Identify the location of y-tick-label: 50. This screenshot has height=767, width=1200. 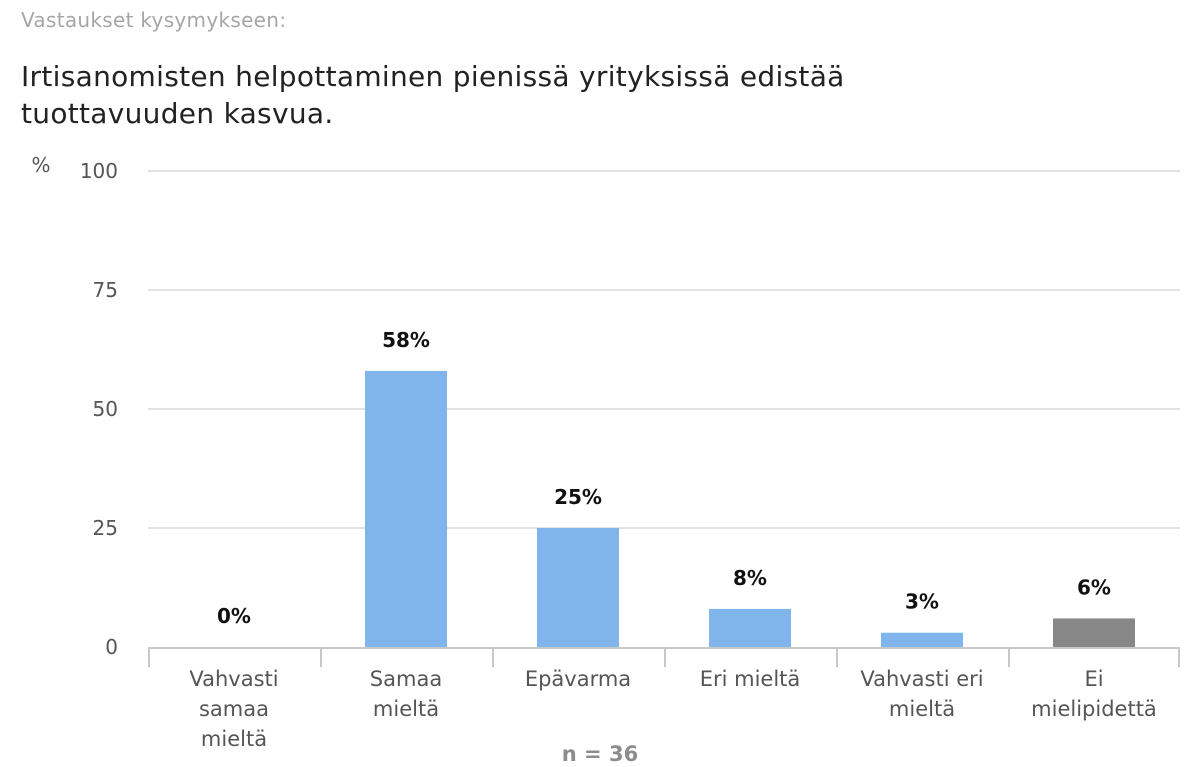
(105, 409).